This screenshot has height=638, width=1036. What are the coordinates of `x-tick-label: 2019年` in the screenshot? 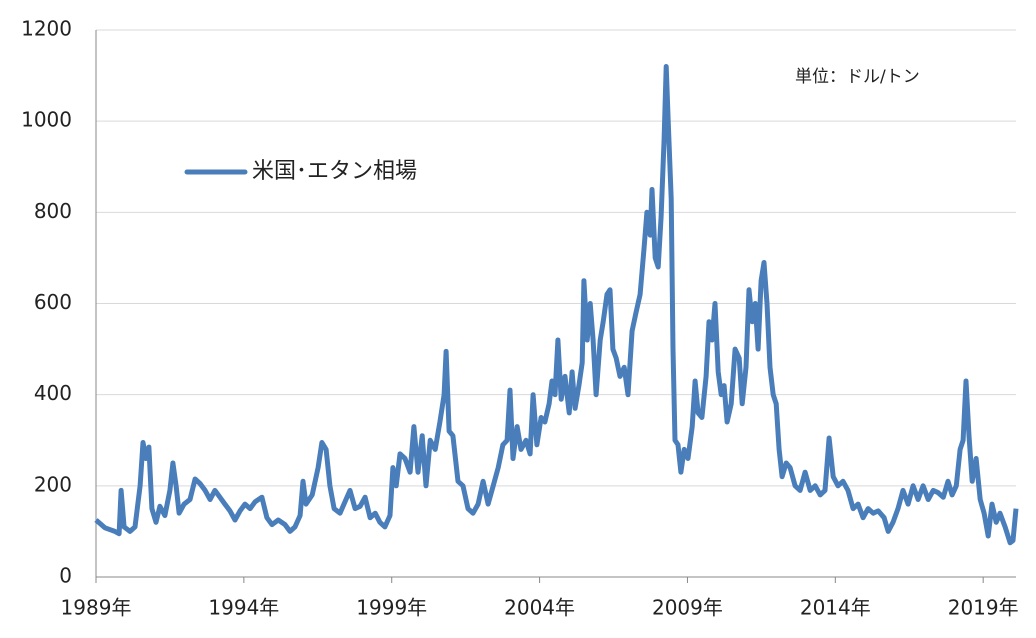 It's located at (983, 608).